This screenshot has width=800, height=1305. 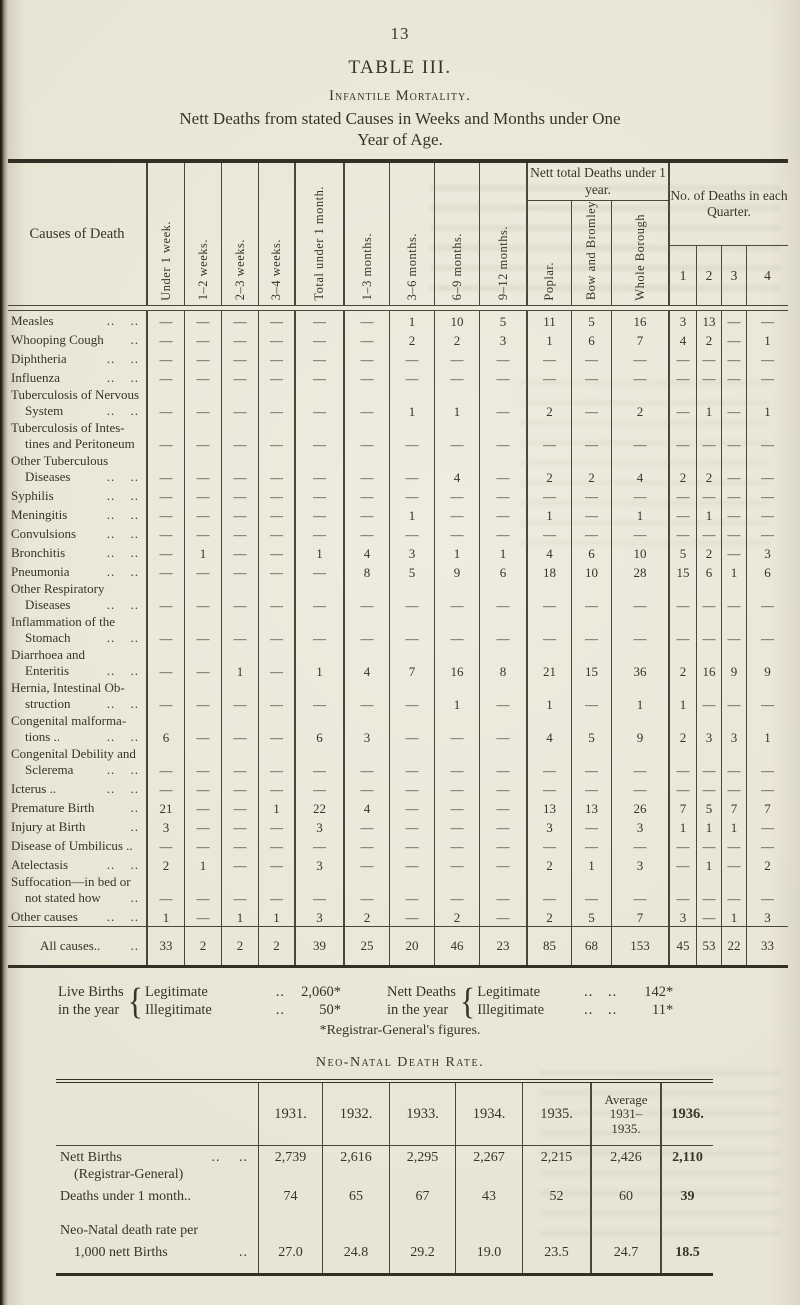 What do you see at coordinates (423, 1194) in the screenshot?
I see `neonatal-value: 67` at bounding box center [423, 1194].